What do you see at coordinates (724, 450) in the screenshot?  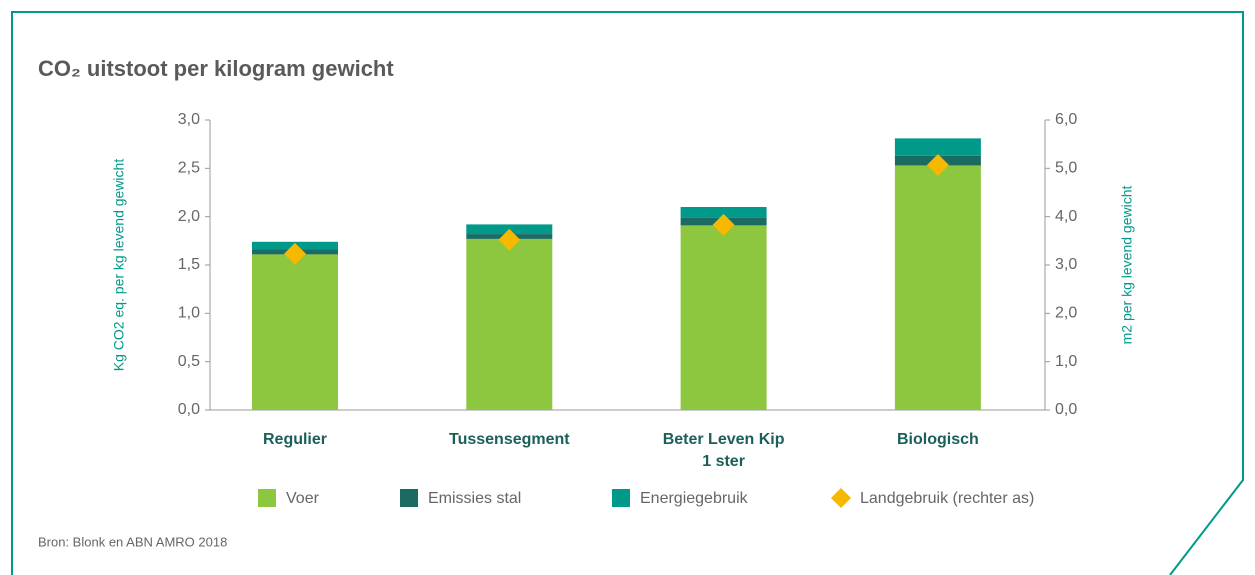 I see `x-tick-label: Beter Leven Kip 1 ster` at bounding box center [724, 450].